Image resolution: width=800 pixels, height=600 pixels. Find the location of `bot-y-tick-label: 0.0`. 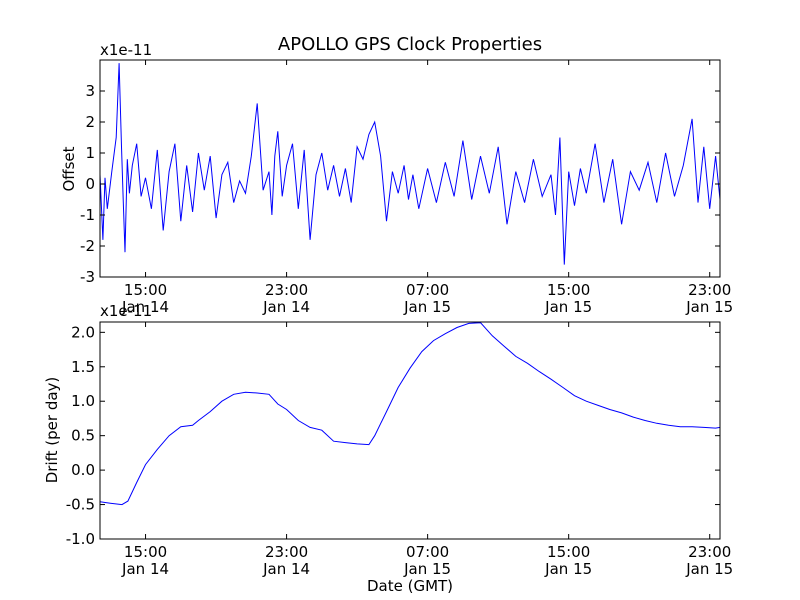

bot-y-tick-label: 0.0 is located at coordinates (83, 470).